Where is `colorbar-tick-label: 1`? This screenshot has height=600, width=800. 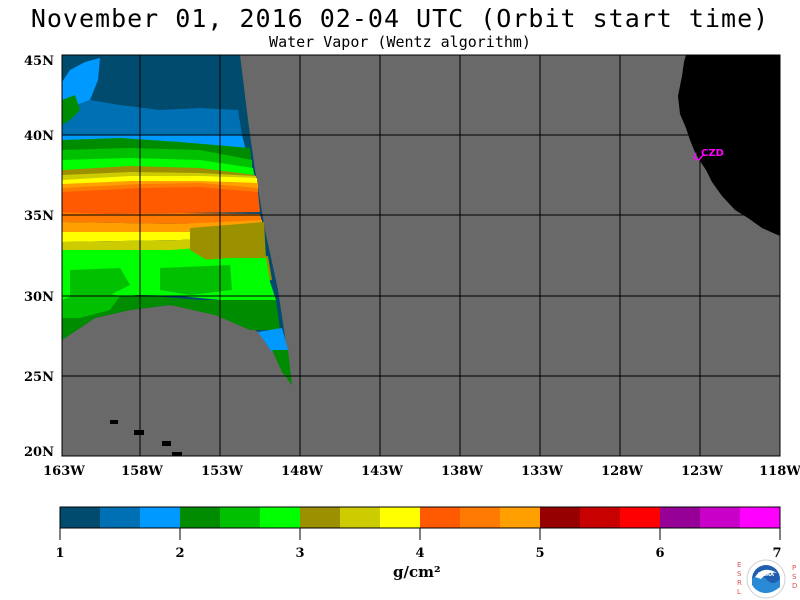
colorbar-tick-label: 1 is located at coordinates (59, 553).